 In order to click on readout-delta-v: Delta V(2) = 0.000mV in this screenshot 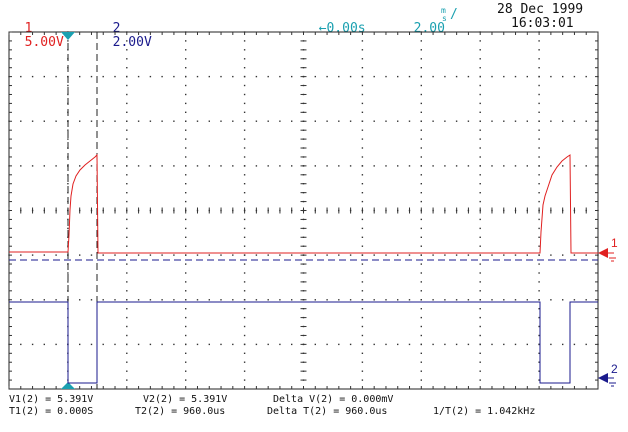, I will do `click(333, 399)`.